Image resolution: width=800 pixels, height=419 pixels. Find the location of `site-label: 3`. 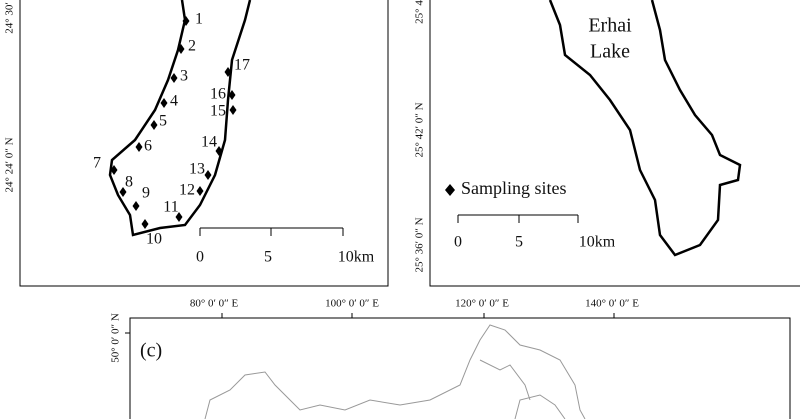

site-label: 3 is located at coordinates (184, 76).